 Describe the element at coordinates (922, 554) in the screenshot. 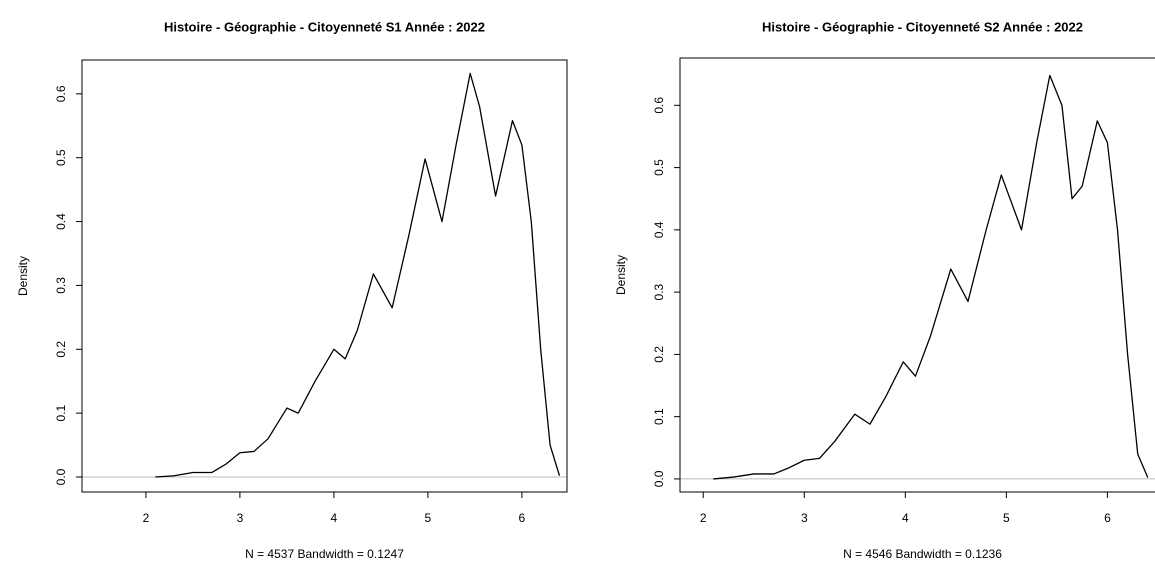

I see `x-axis-label: N = 4546 Bandwidth = 0.1236` at that location.